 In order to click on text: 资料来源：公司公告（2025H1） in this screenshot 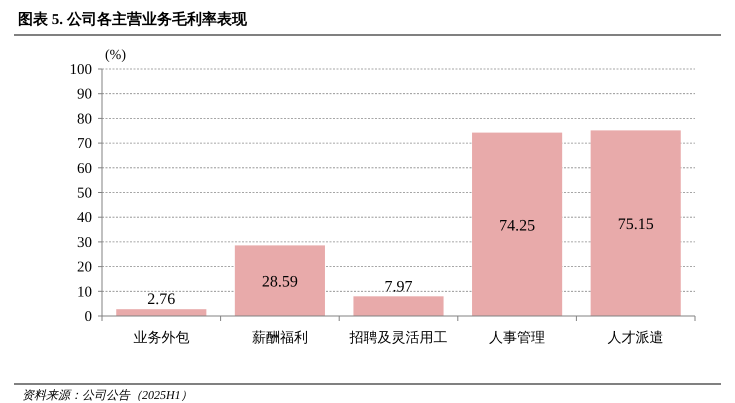, I will do `click(107, 395)`.